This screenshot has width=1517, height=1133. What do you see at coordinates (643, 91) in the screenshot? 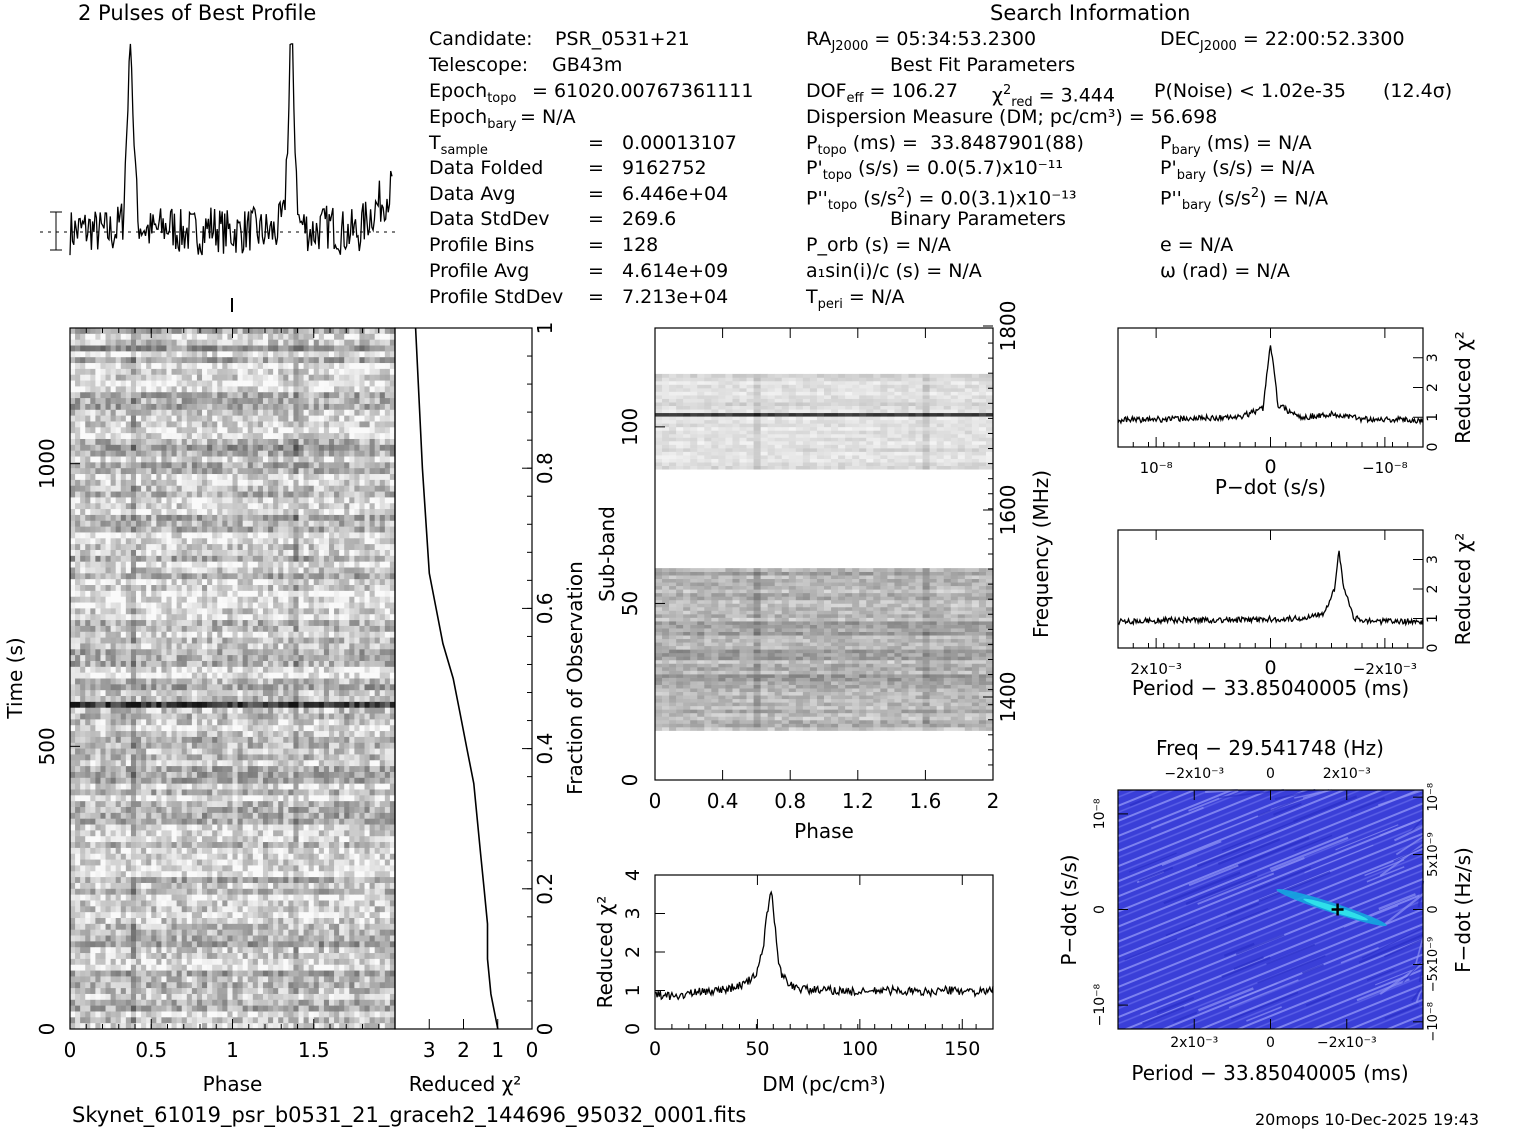
I see `info-value: = 61020.00767361111` at bounding box center [643, 91].